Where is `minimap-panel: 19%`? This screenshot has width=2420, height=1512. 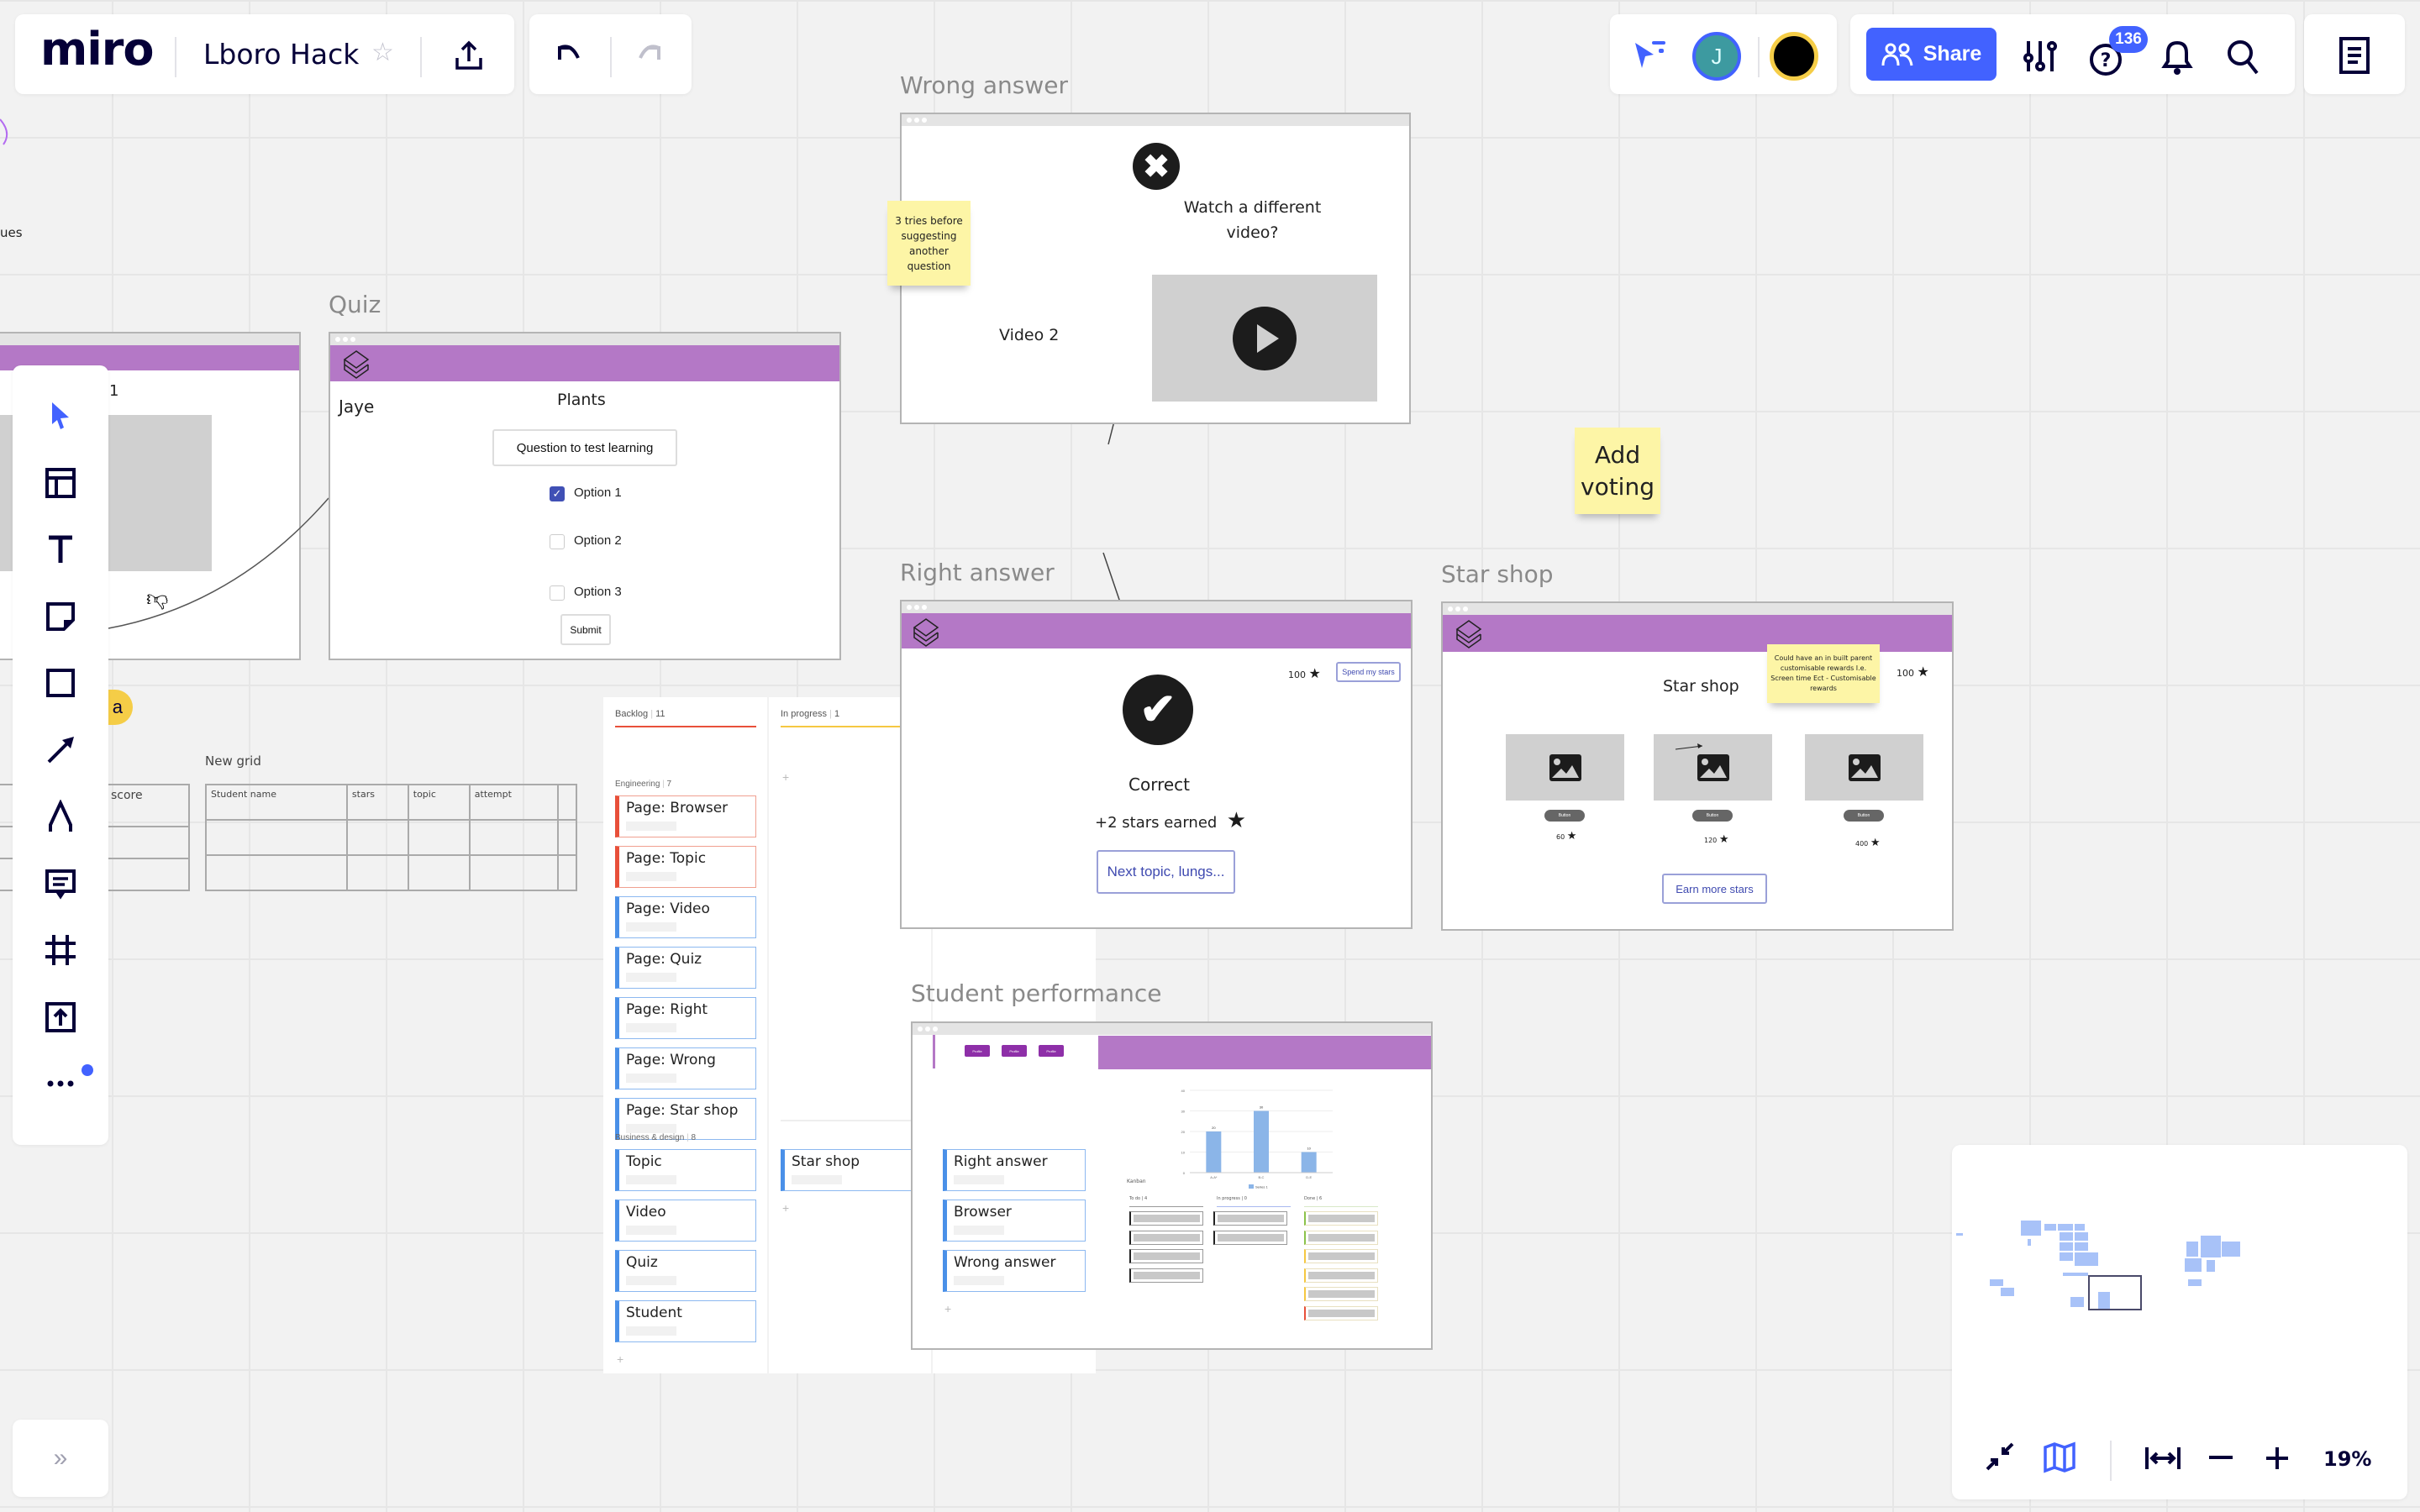 minimap-panel: 19% is located at coordinates (2179, 1322).